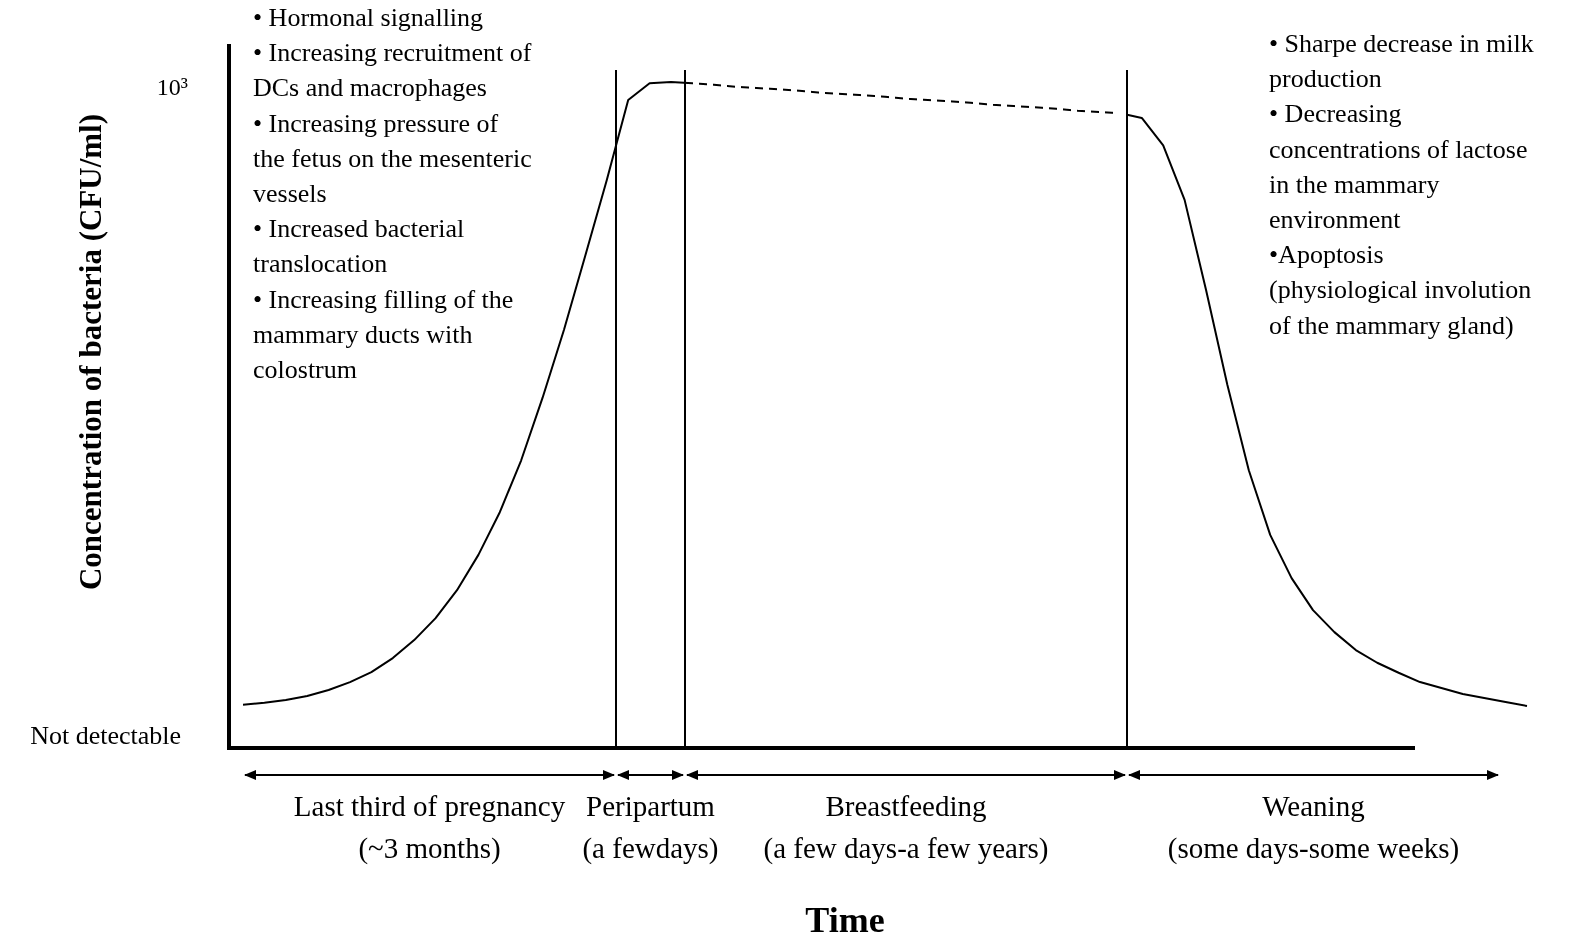  I want to click on text: 10³, so click(172, 87).